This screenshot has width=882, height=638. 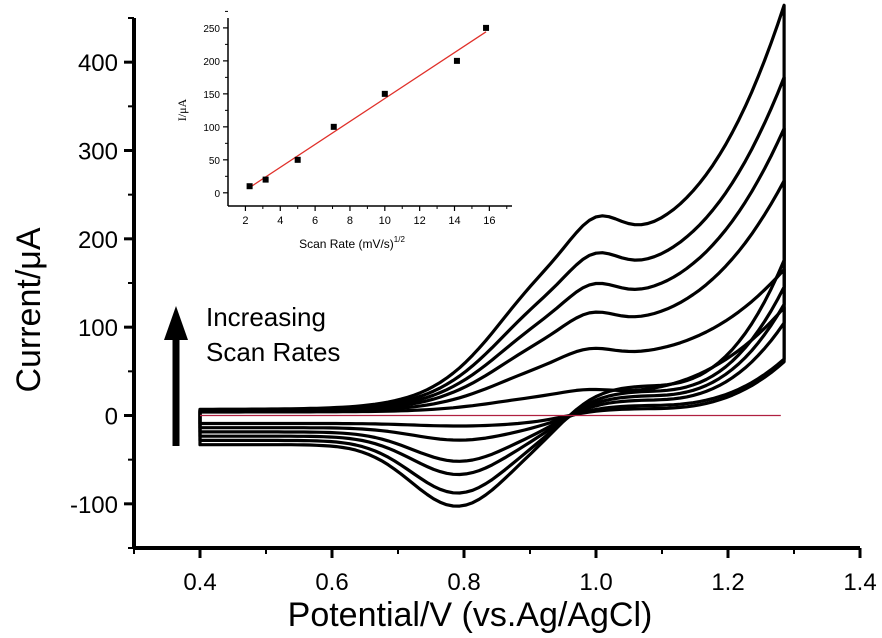 What do you see at coordinates (280, 221) in the screenshot?
I see `inset-x-tick-label-1: 4` at bounding box center [280, 221].